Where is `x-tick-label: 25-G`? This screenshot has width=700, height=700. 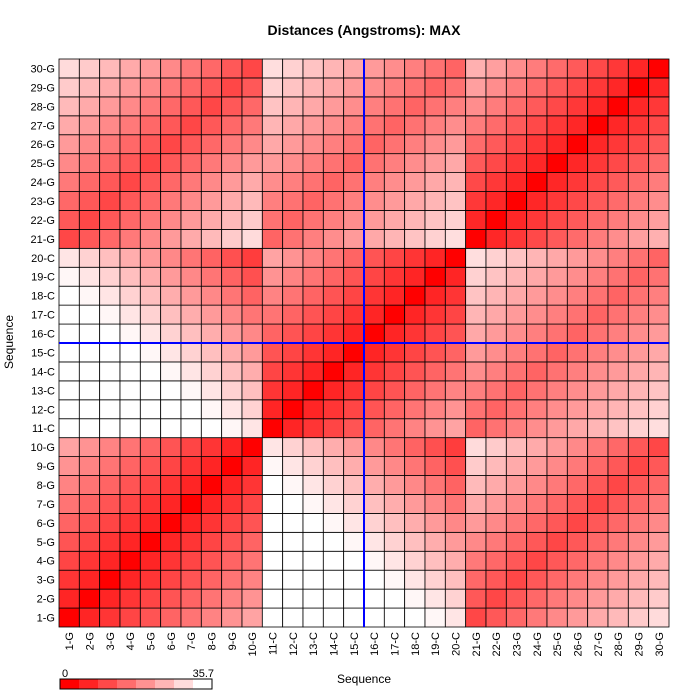 x-tick-label: 25-G is located at coordinates (558, 644).